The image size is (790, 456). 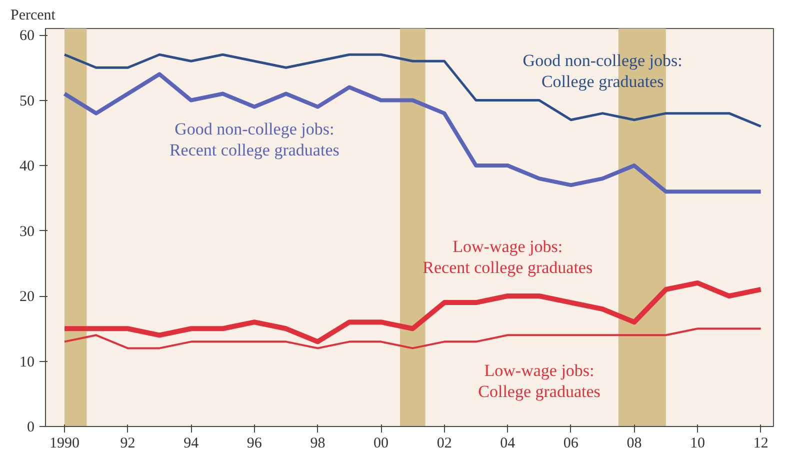 What do you see at coordinates (254, 139) in the screenshot?
I see `series-label: Good non-college jobs: Recent college graduates` at bounding box center [254, 139].